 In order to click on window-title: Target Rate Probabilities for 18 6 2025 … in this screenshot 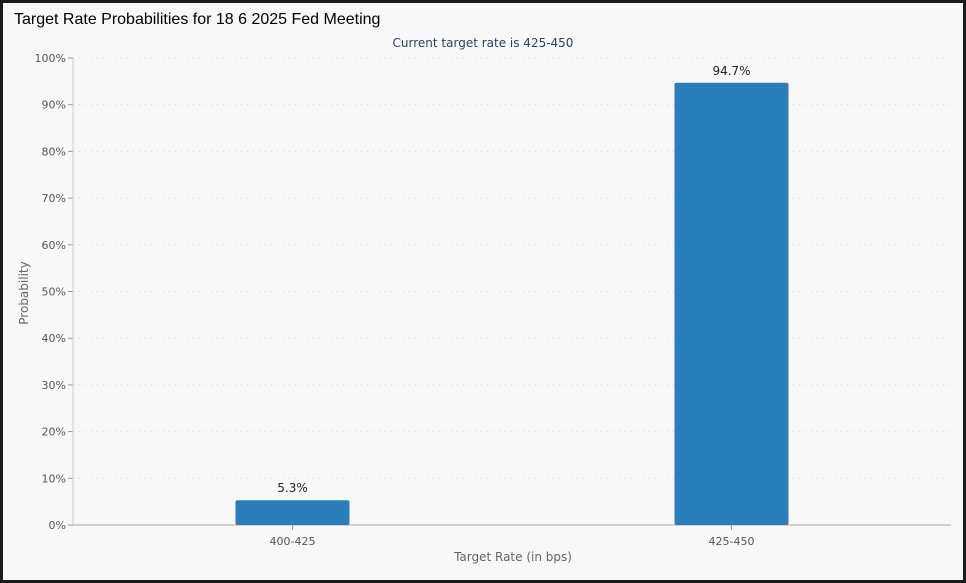, I will do `click(197, 19)`.